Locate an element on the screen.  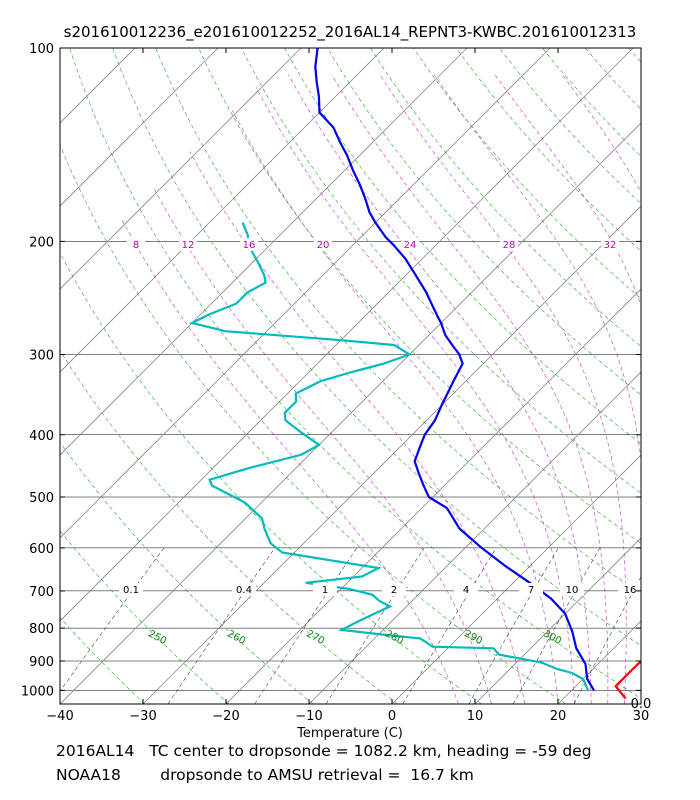
y-tick-label: 500 is located at coordinates (41, 498).